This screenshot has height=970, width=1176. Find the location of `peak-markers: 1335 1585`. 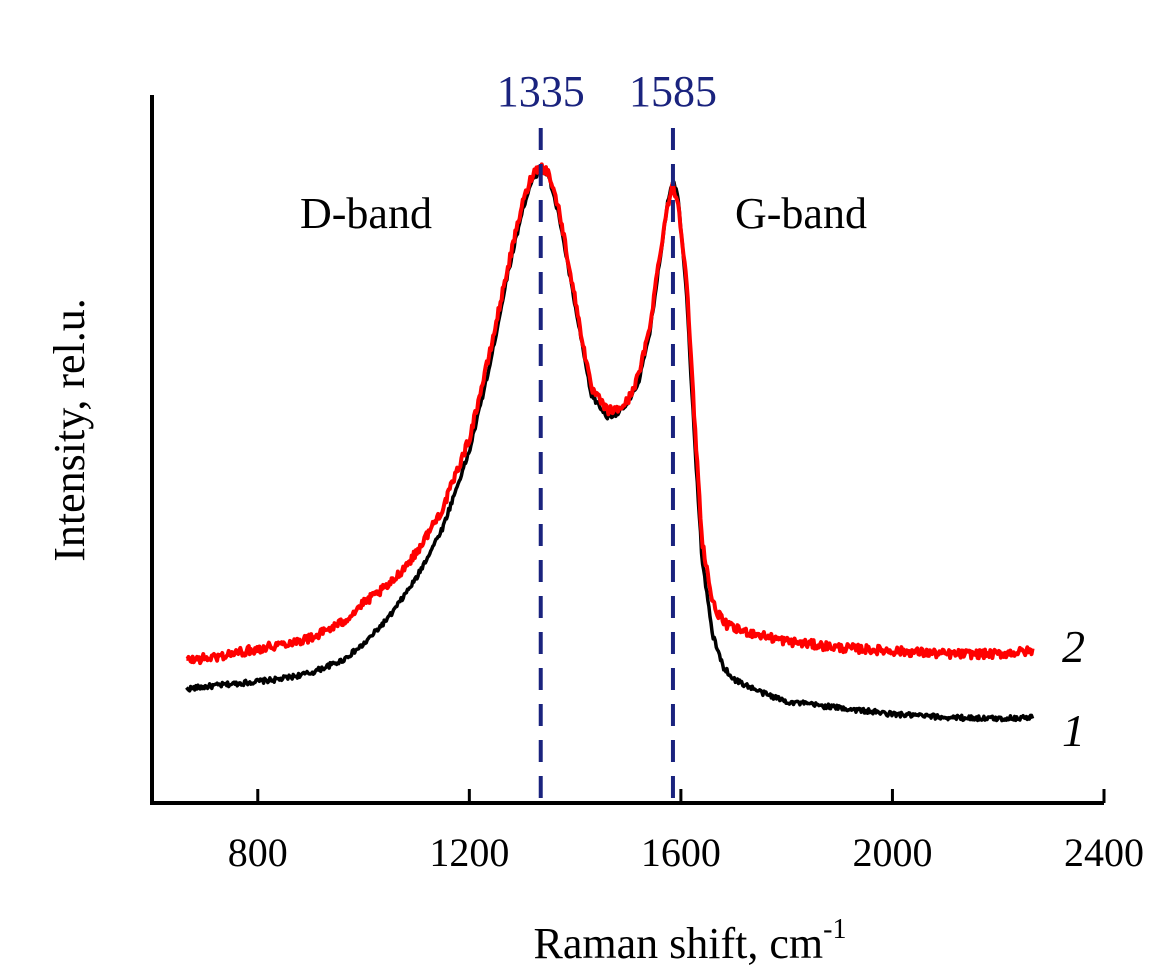

peak-markers: 1335 1585 is located at coordinates (607, 433).